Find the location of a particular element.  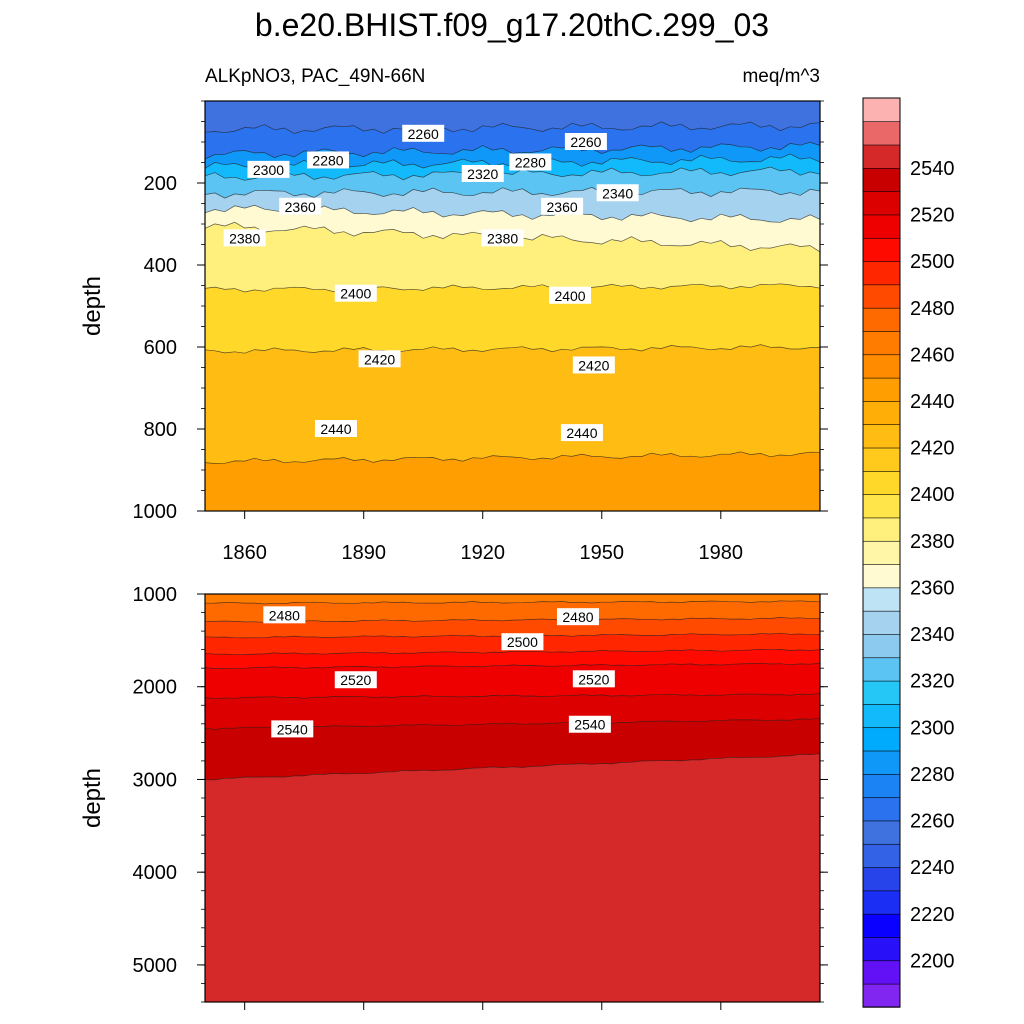

contour-label: 2400 is located at coordinates (355, 293).